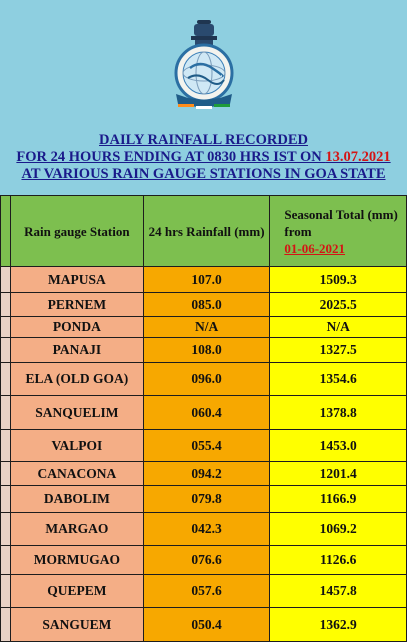 The width and height of the screenshot is (407, 642). What do you see at coordinates (204, 64) in the screenshot?
I see `imd-emblem` at bounding box center [204, 64].